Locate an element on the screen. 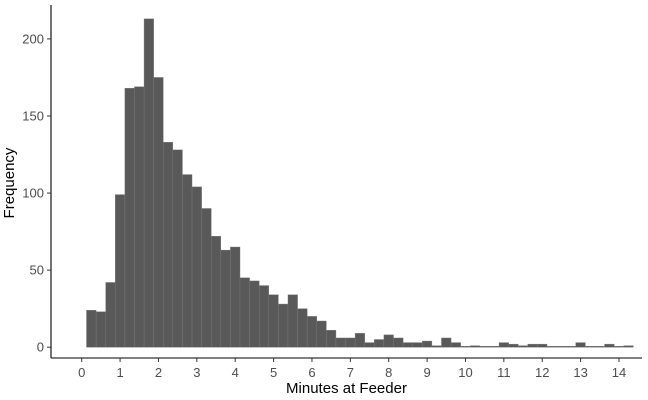 The image size is (648, 400). x-tick-label: 7 is located at coordinates (350, 372).